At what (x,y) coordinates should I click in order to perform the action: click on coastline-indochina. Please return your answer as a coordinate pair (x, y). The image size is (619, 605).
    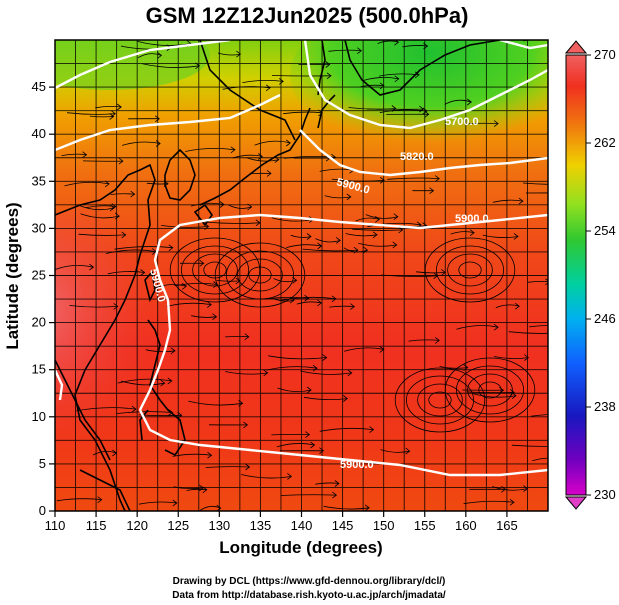
    Looking at the image, I should click on (83, 410).